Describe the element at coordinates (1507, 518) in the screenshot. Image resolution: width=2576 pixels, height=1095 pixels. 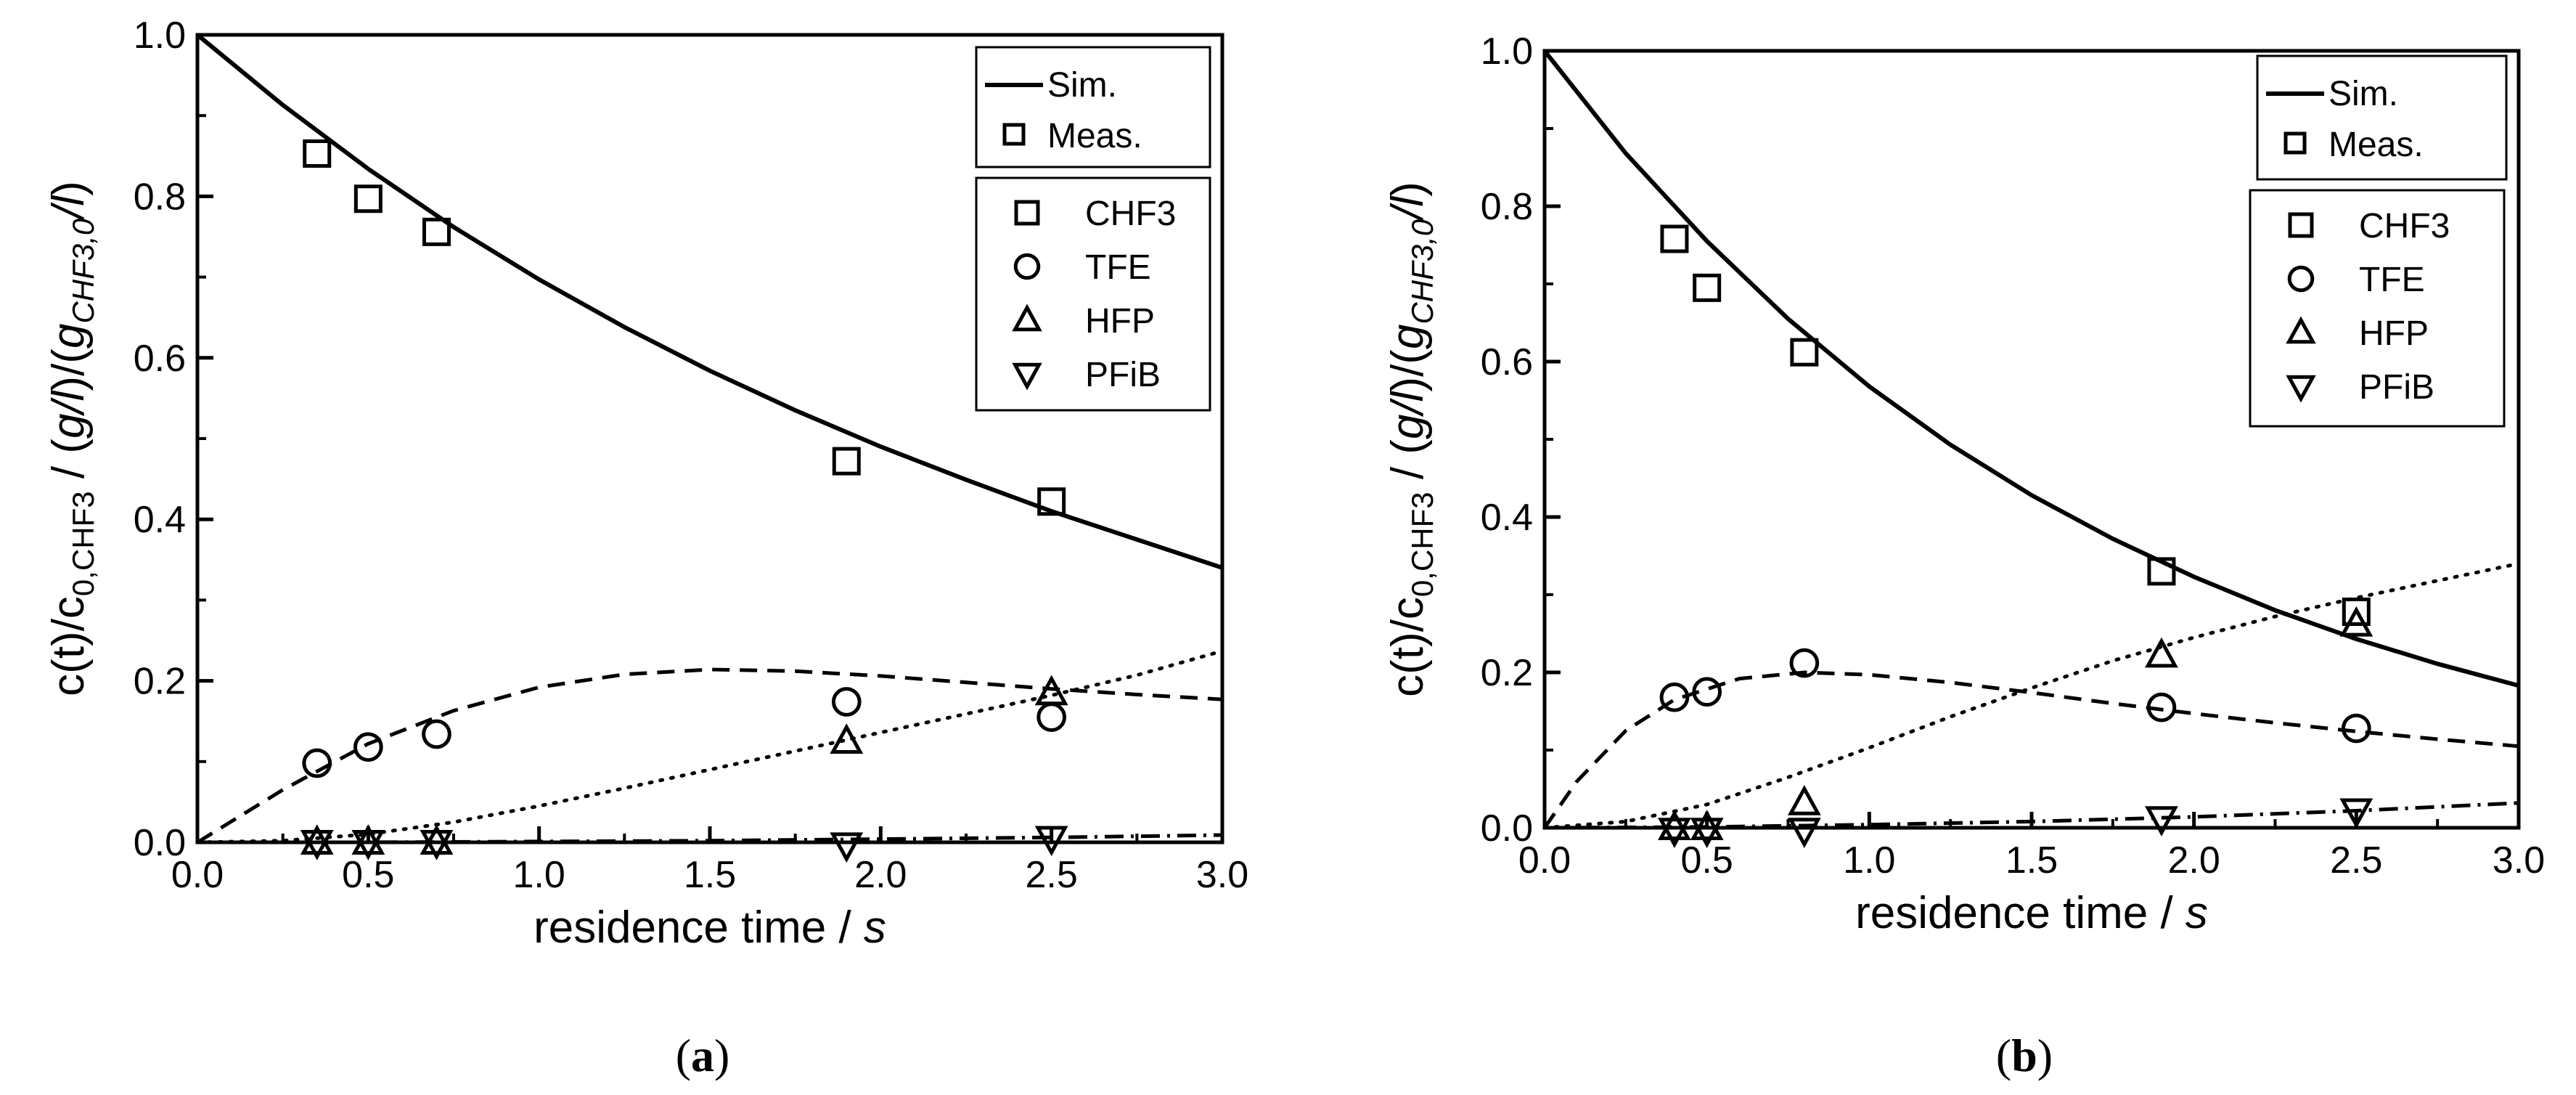
I see `y-tick-label: 0.4` at that location.